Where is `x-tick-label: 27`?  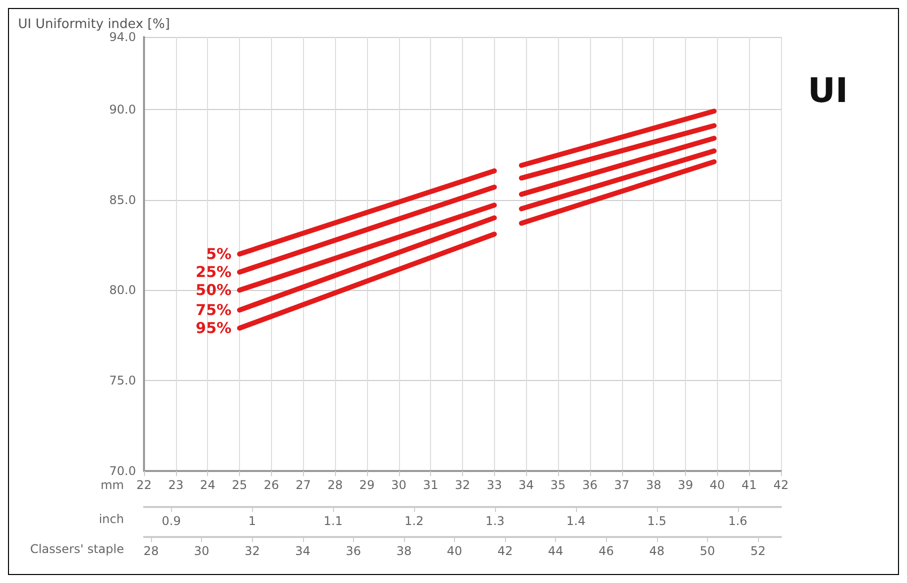
x-tick-label: 27 is located at coordinates (303, 485).